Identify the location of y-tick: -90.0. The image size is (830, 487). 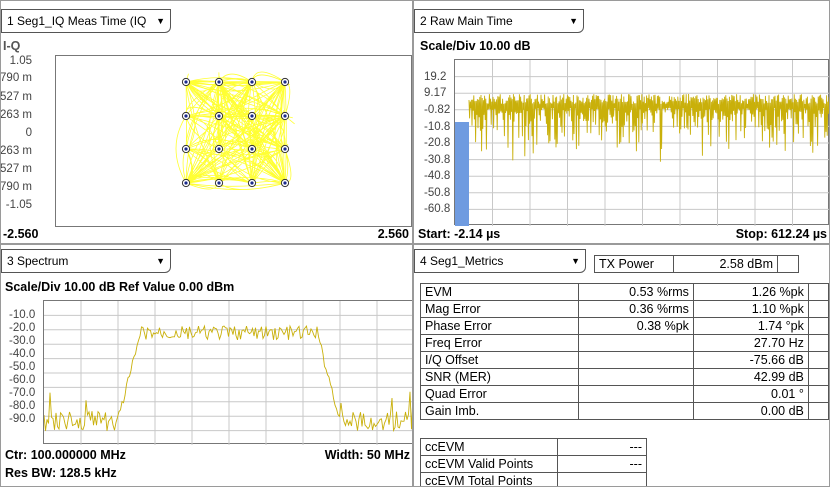
(22, 419).